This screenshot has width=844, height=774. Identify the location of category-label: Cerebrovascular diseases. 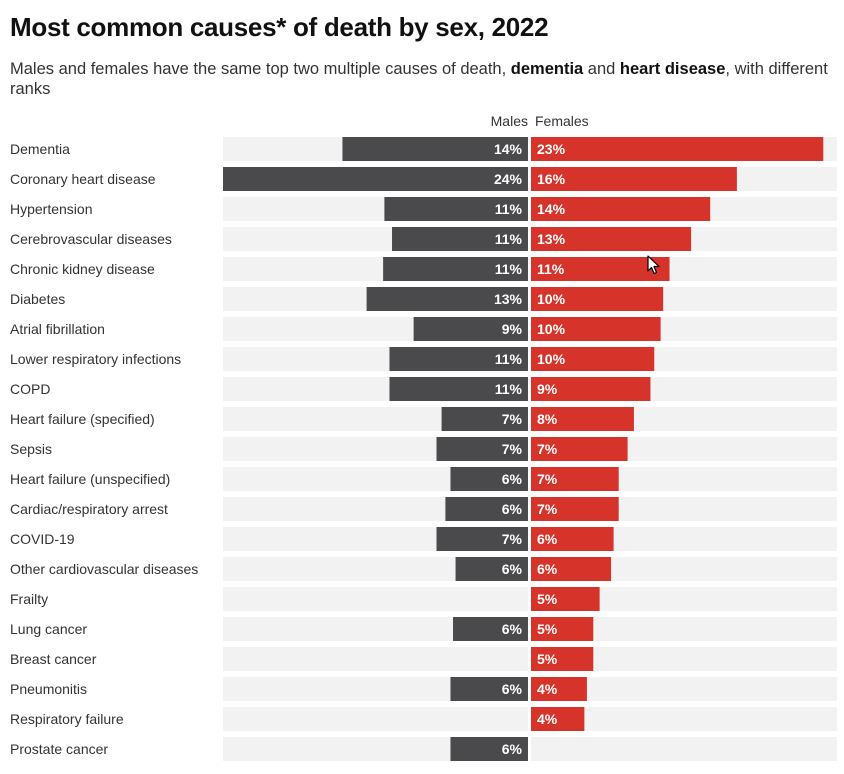
(91, 239).